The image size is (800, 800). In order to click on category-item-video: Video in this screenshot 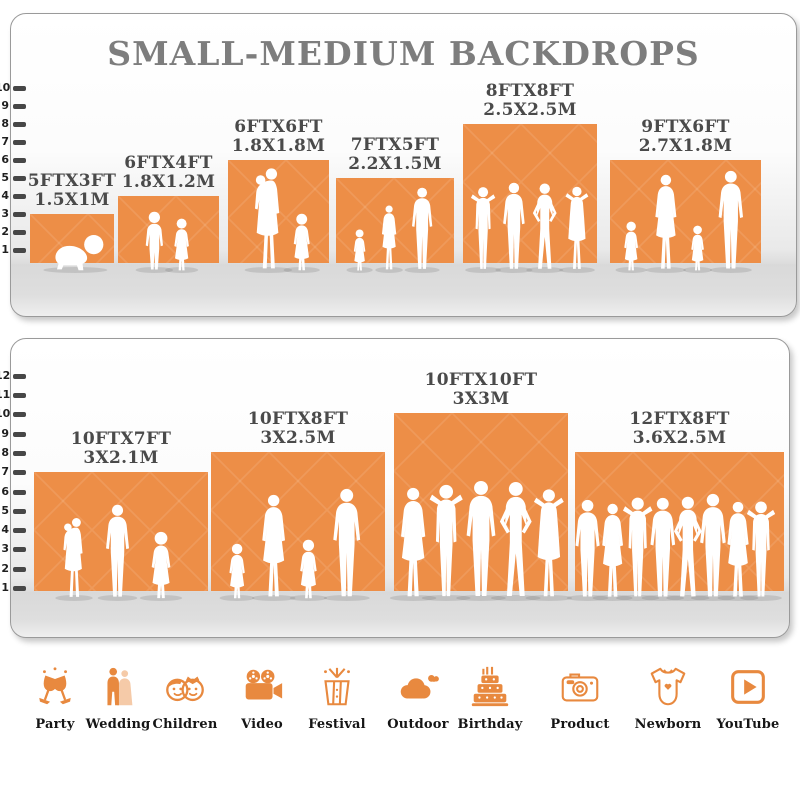, I will do `click(262, 697)`.